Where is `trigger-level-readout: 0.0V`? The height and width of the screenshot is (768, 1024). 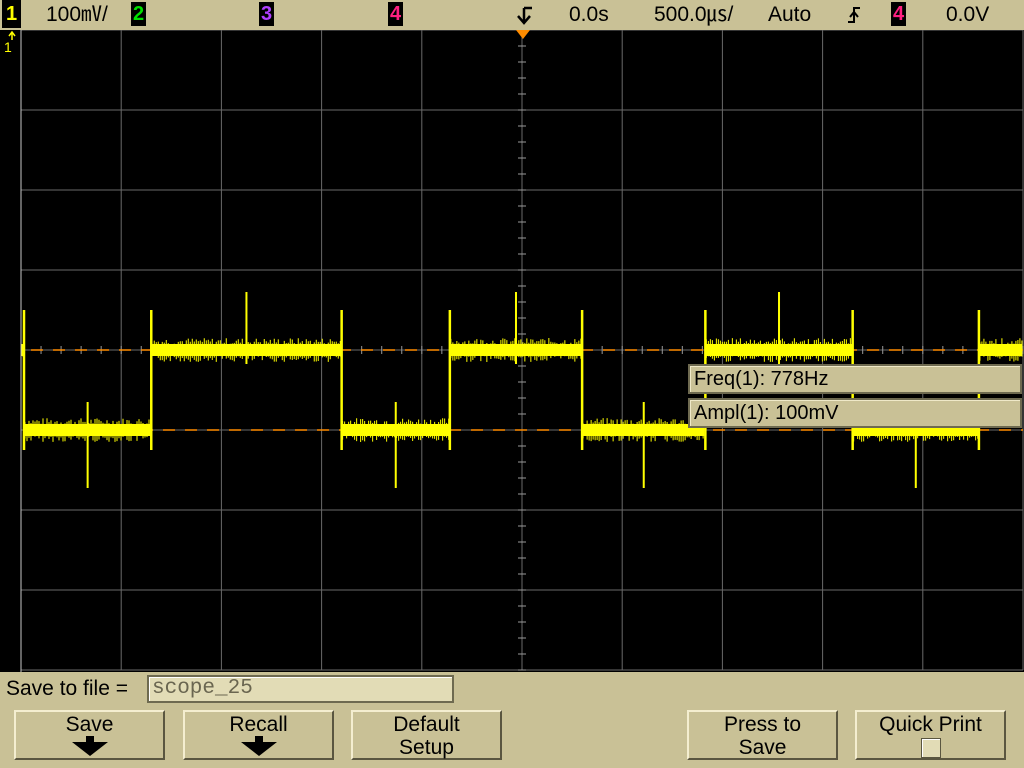 trigger-level-readout: 0.0V is located at coordinates (968, 14).